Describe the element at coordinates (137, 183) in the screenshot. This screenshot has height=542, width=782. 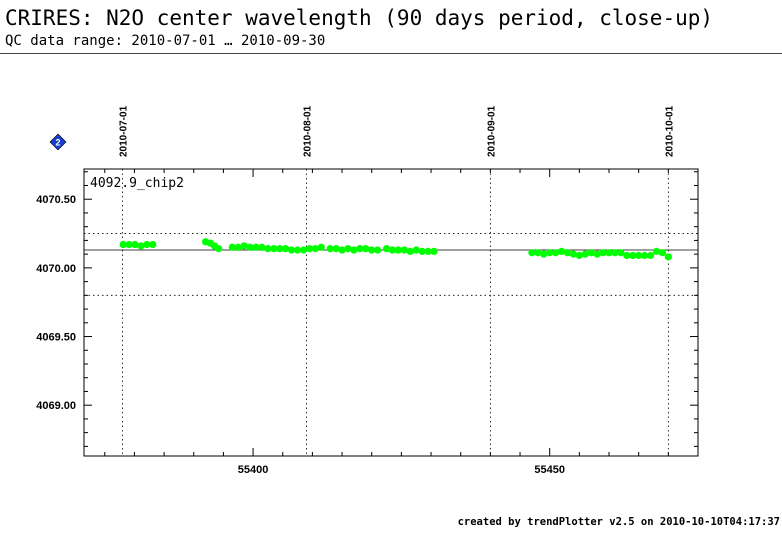
I see `panel-label: 4092.9_chip2` at that location.